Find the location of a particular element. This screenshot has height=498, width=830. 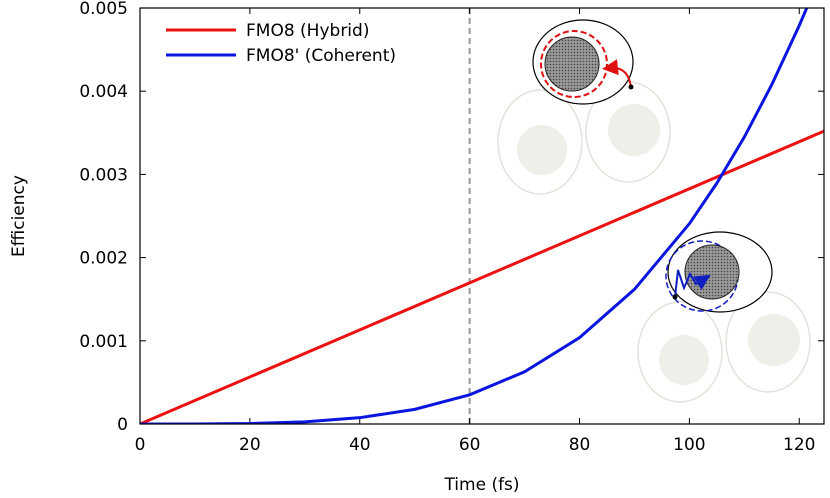

x-tick-label: 120 is located at coordinates (799, 445).